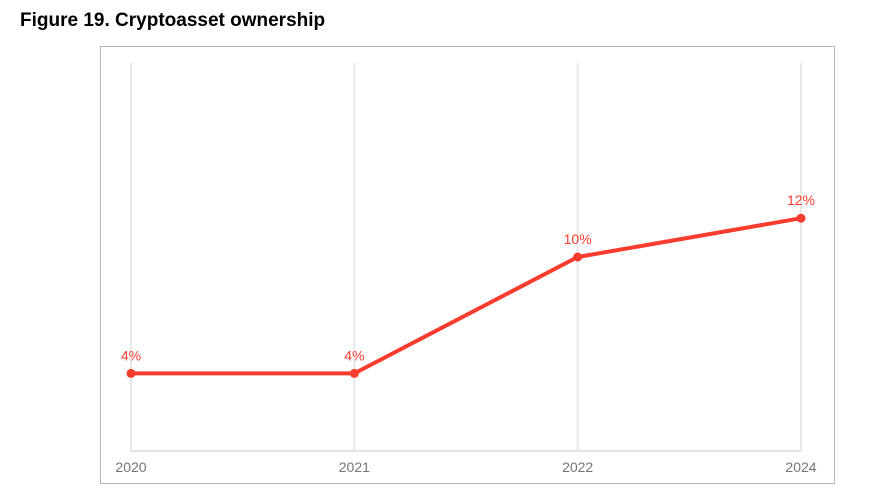 The image size is (881, 500). I want to click on x-tick-label: 2021, so click(354, 467).